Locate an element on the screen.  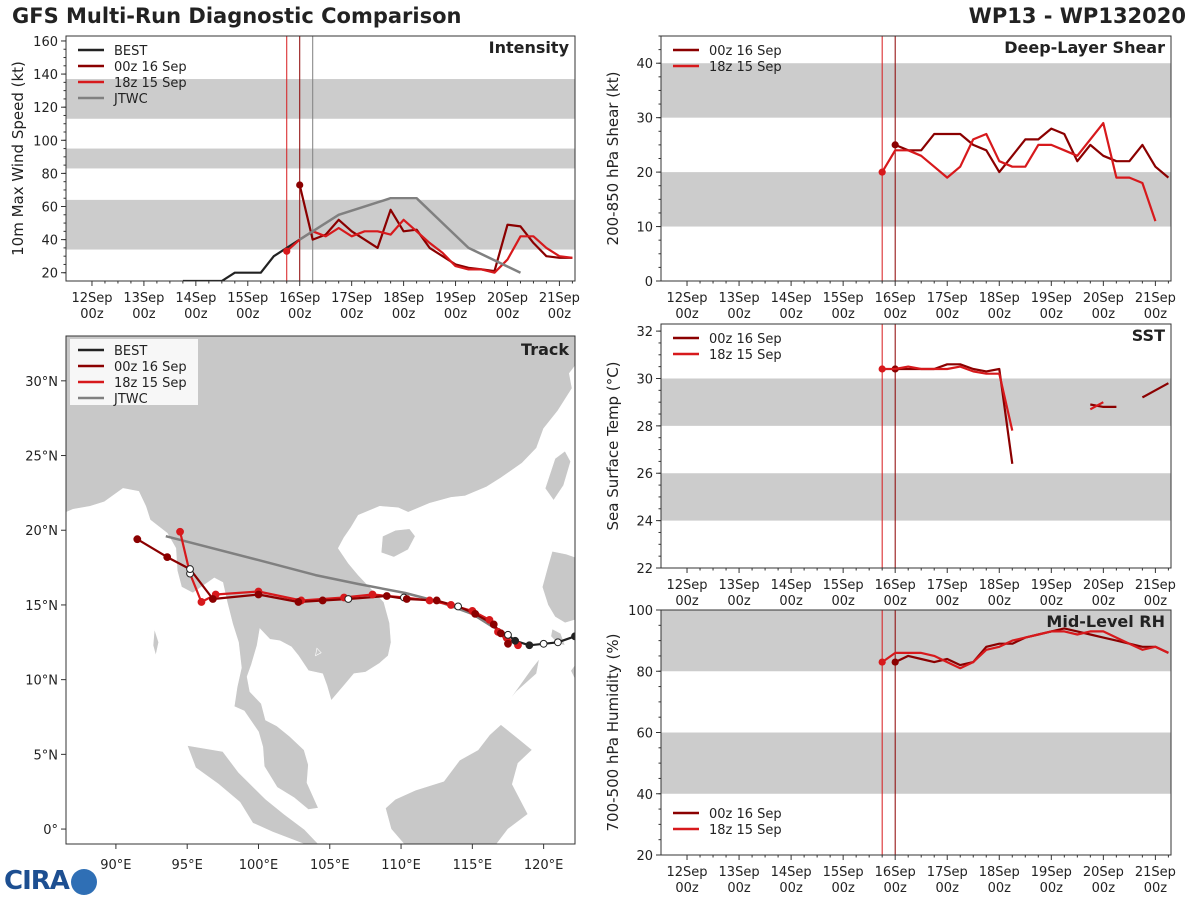
y-tick-label: 20 is located at coordinates (49, 274).